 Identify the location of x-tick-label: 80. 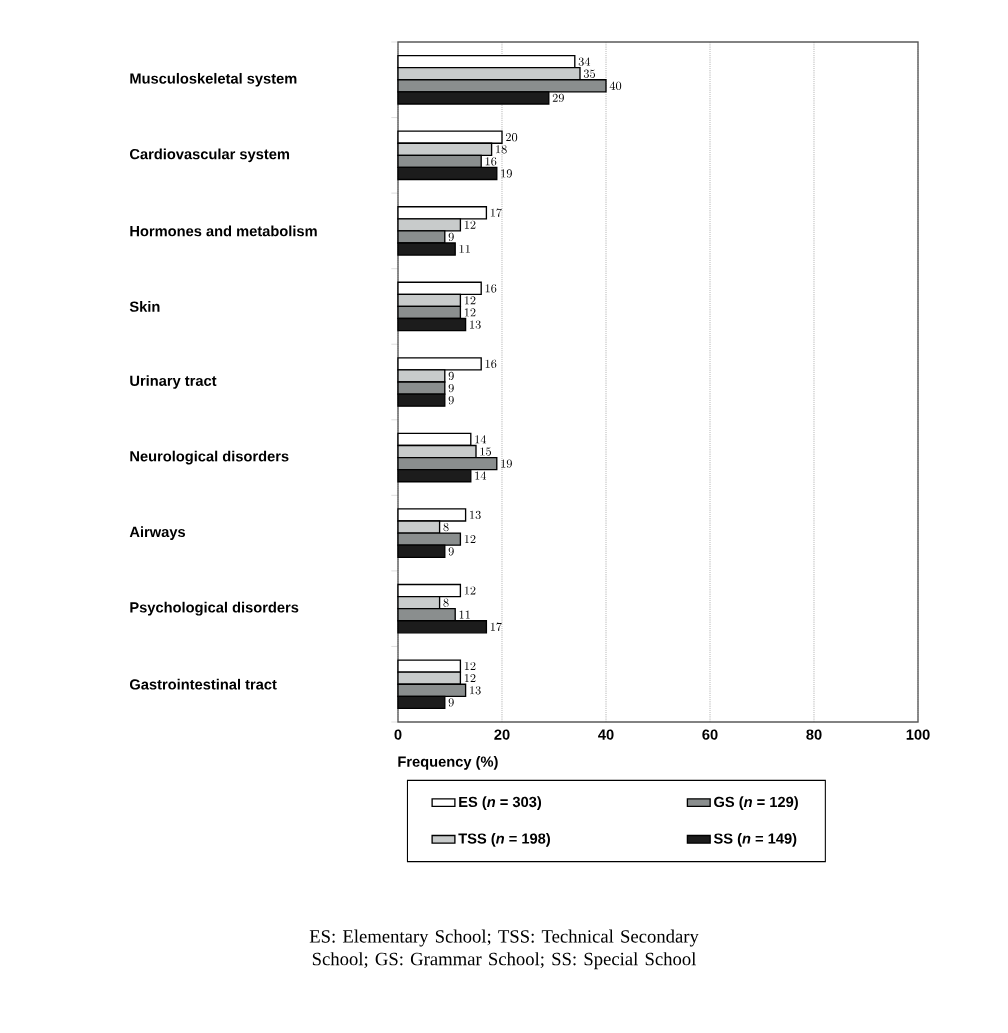
(814, 734).